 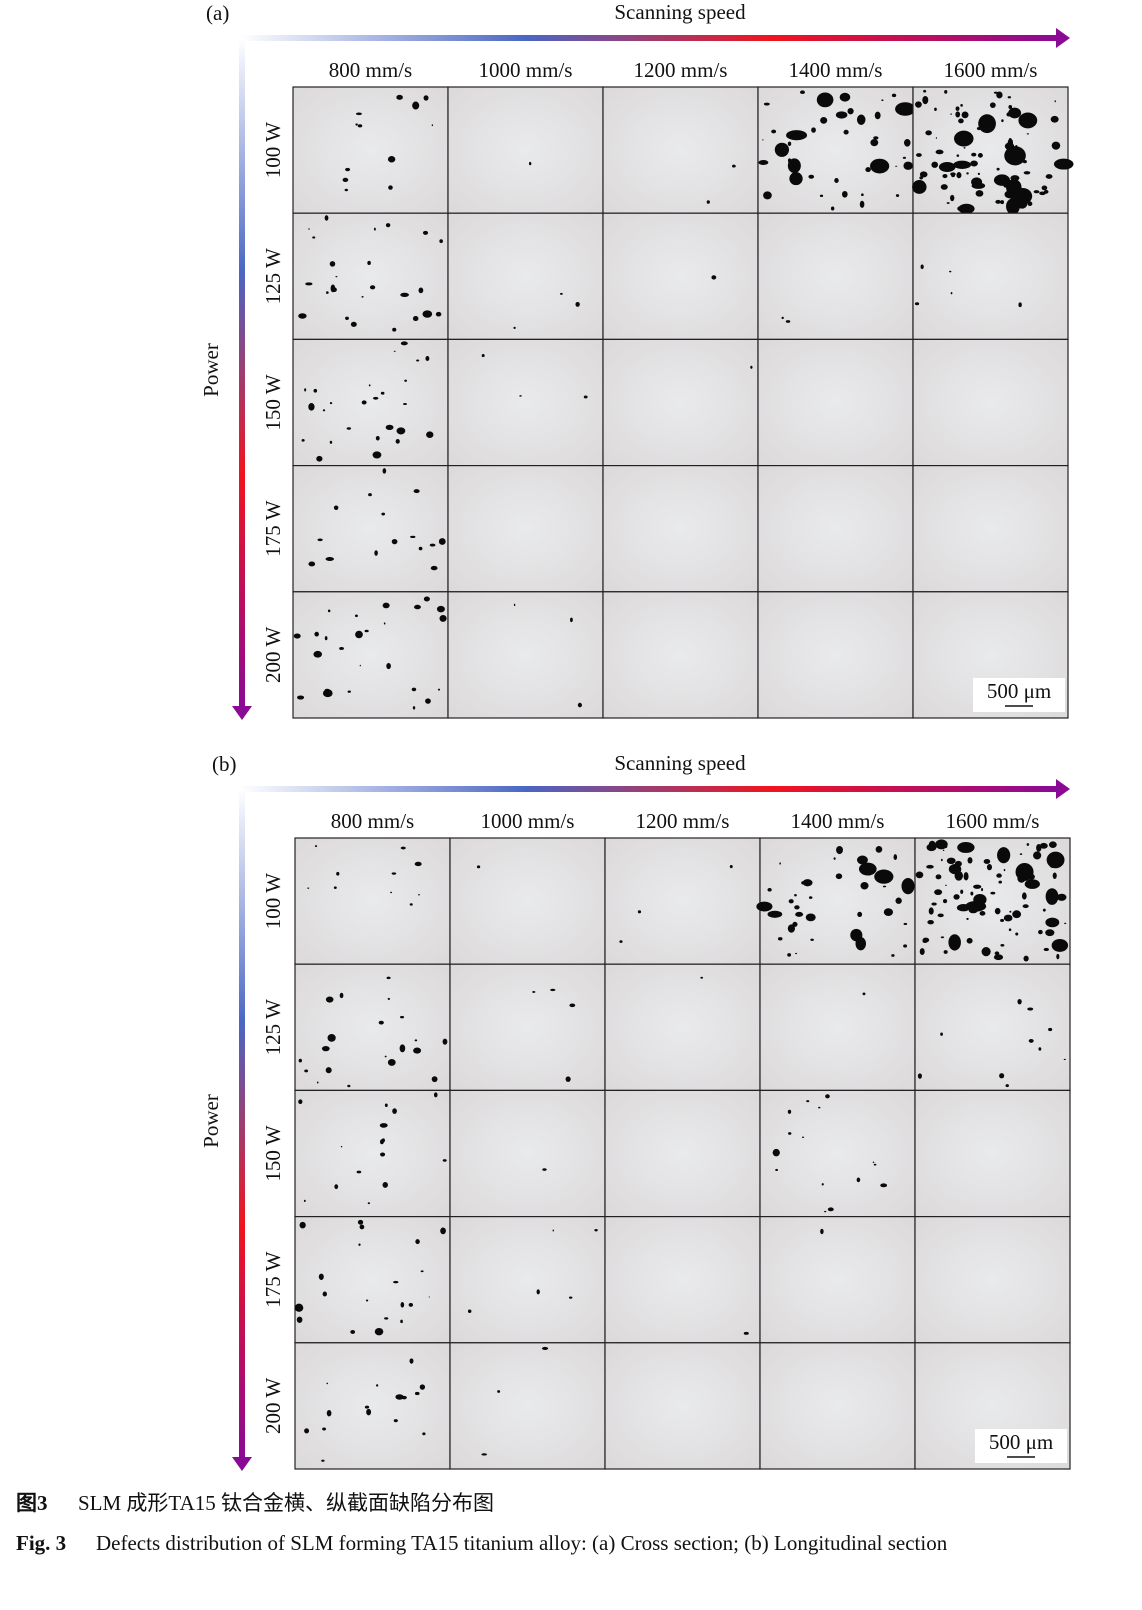 I want to click on y-axis-title: Power, so click(x=211, y=1121).